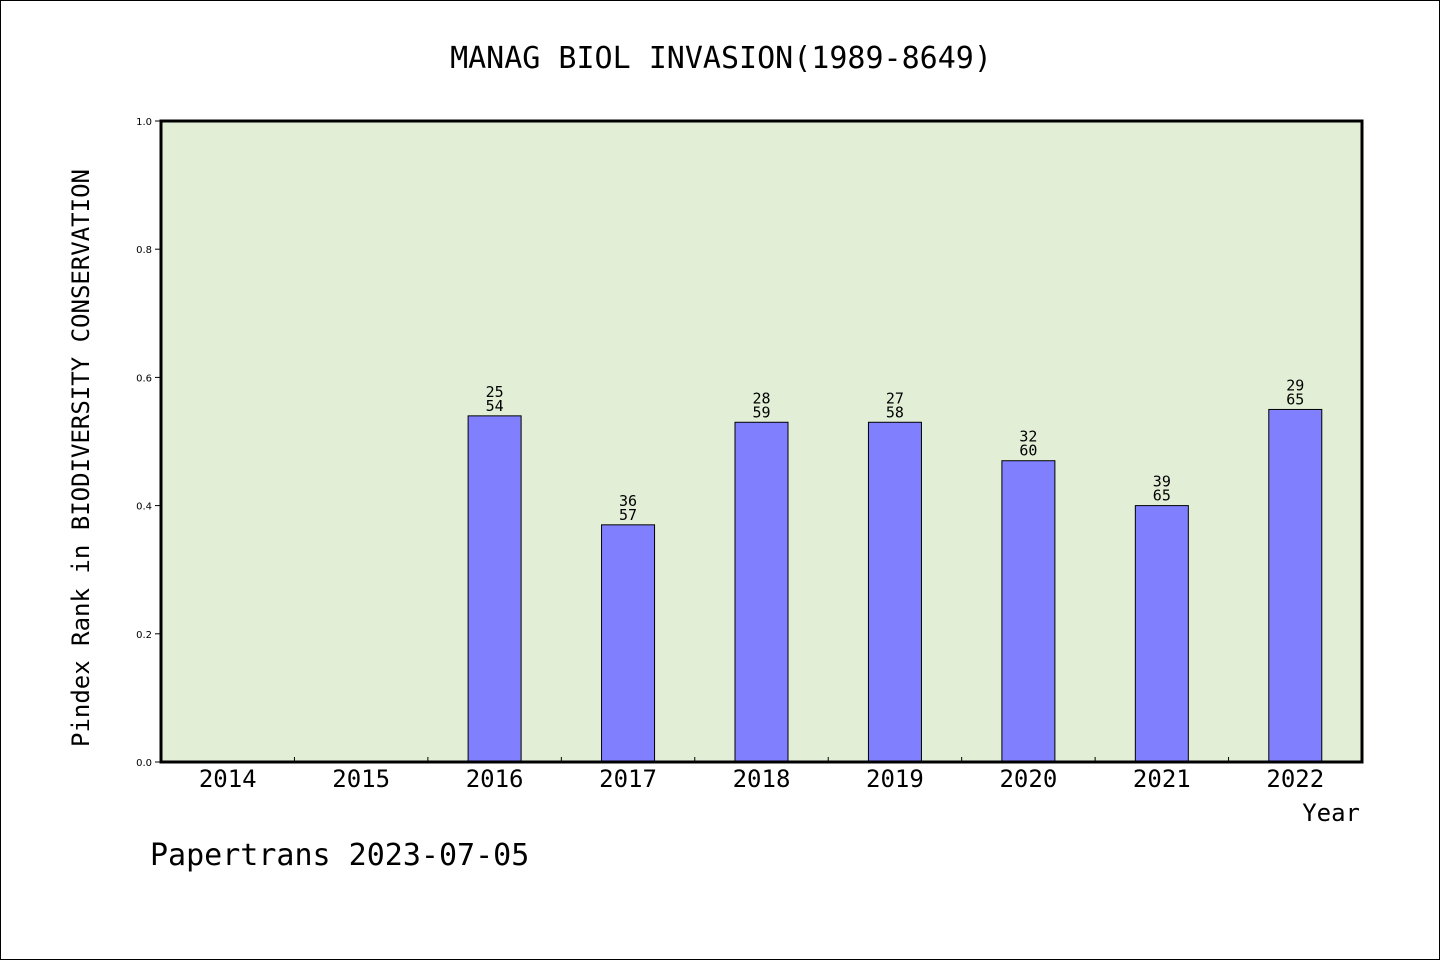 This screenshot has height=961, width=1440. I want to click on y-tick-label: 0.2, so click(144, 635).